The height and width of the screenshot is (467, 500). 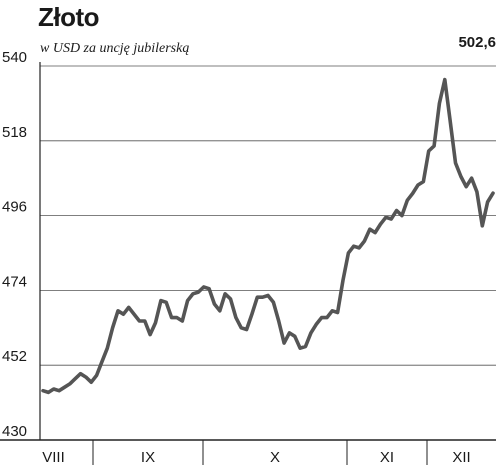 I want to click on month-label: VIII, so click(x=53, y=457).